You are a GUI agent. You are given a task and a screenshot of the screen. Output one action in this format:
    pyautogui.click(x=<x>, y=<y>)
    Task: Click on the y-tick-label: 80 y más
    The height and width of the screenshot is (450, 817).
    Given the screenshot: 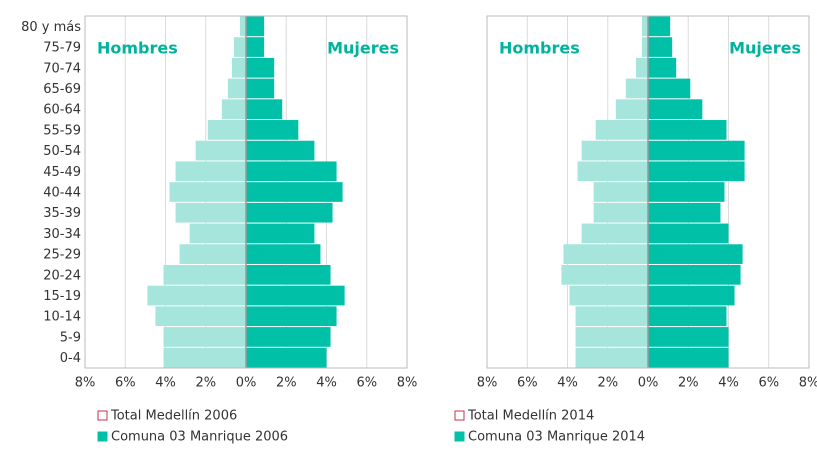 What is the action you would take?
    pyautogui.click(x=51, y=27)
    